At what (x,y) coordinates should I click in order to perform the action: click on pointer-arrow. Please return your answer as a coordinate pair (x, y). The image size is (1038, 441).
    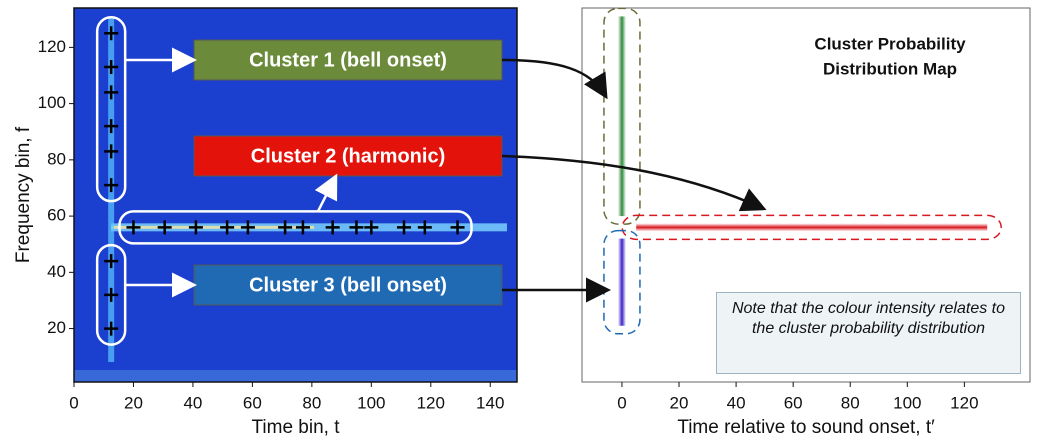
    Looking at the image, I should click on (326, 192).